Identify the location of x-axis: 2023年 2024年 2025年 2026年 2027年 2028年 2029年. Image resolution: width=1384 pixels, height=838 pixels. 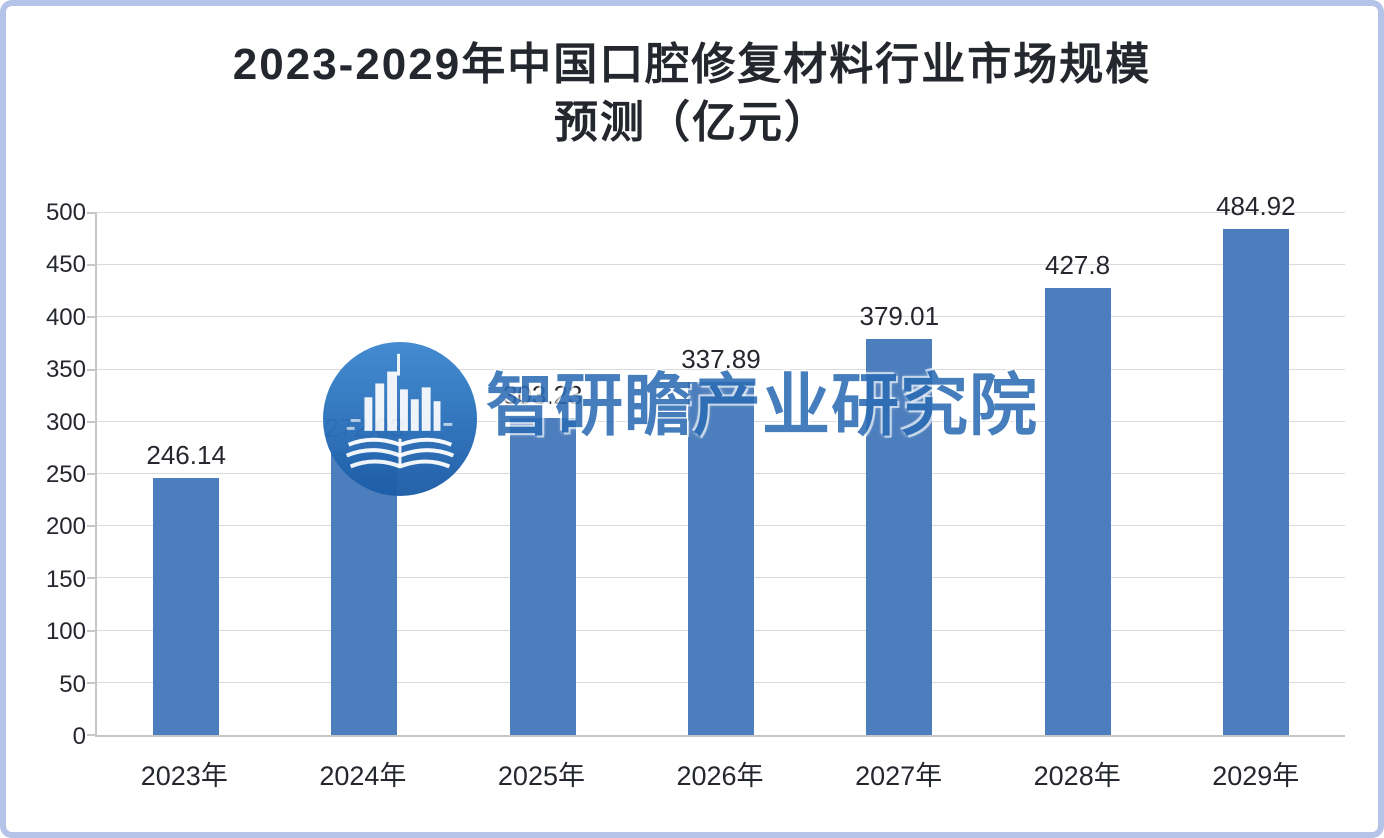
(720, 773).